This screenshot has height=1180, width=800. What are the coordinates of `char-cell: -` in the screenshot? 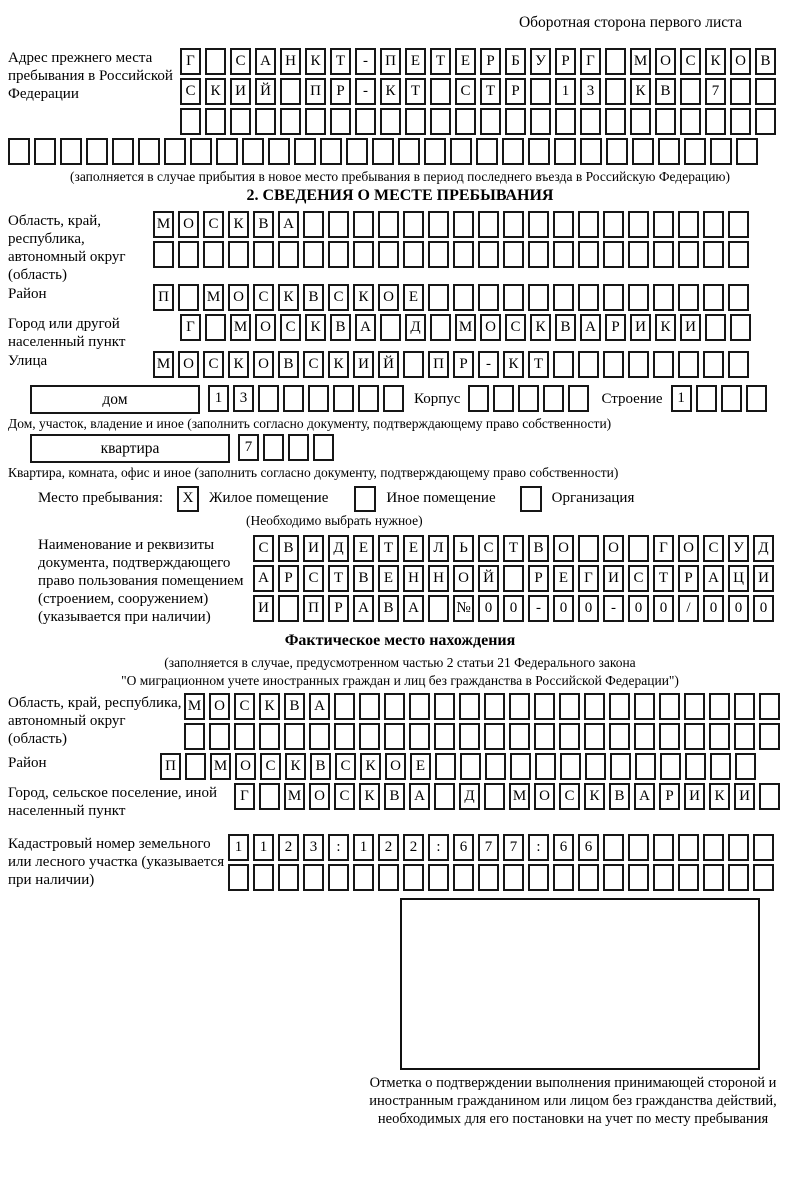 It's located at (488, 364).